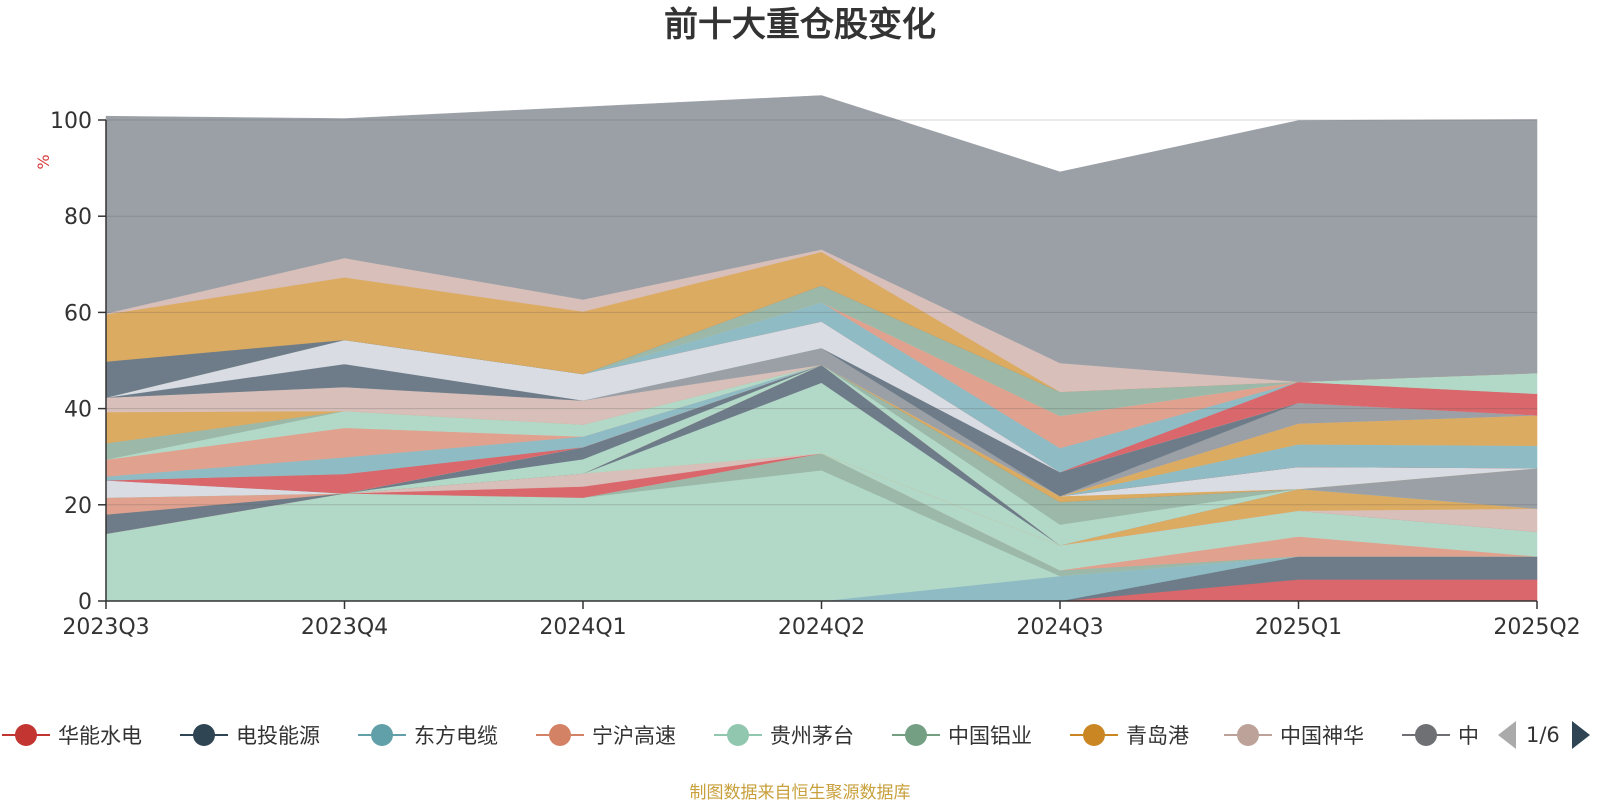  I want to click on legend-label: 华能水电, so click(100, 736).